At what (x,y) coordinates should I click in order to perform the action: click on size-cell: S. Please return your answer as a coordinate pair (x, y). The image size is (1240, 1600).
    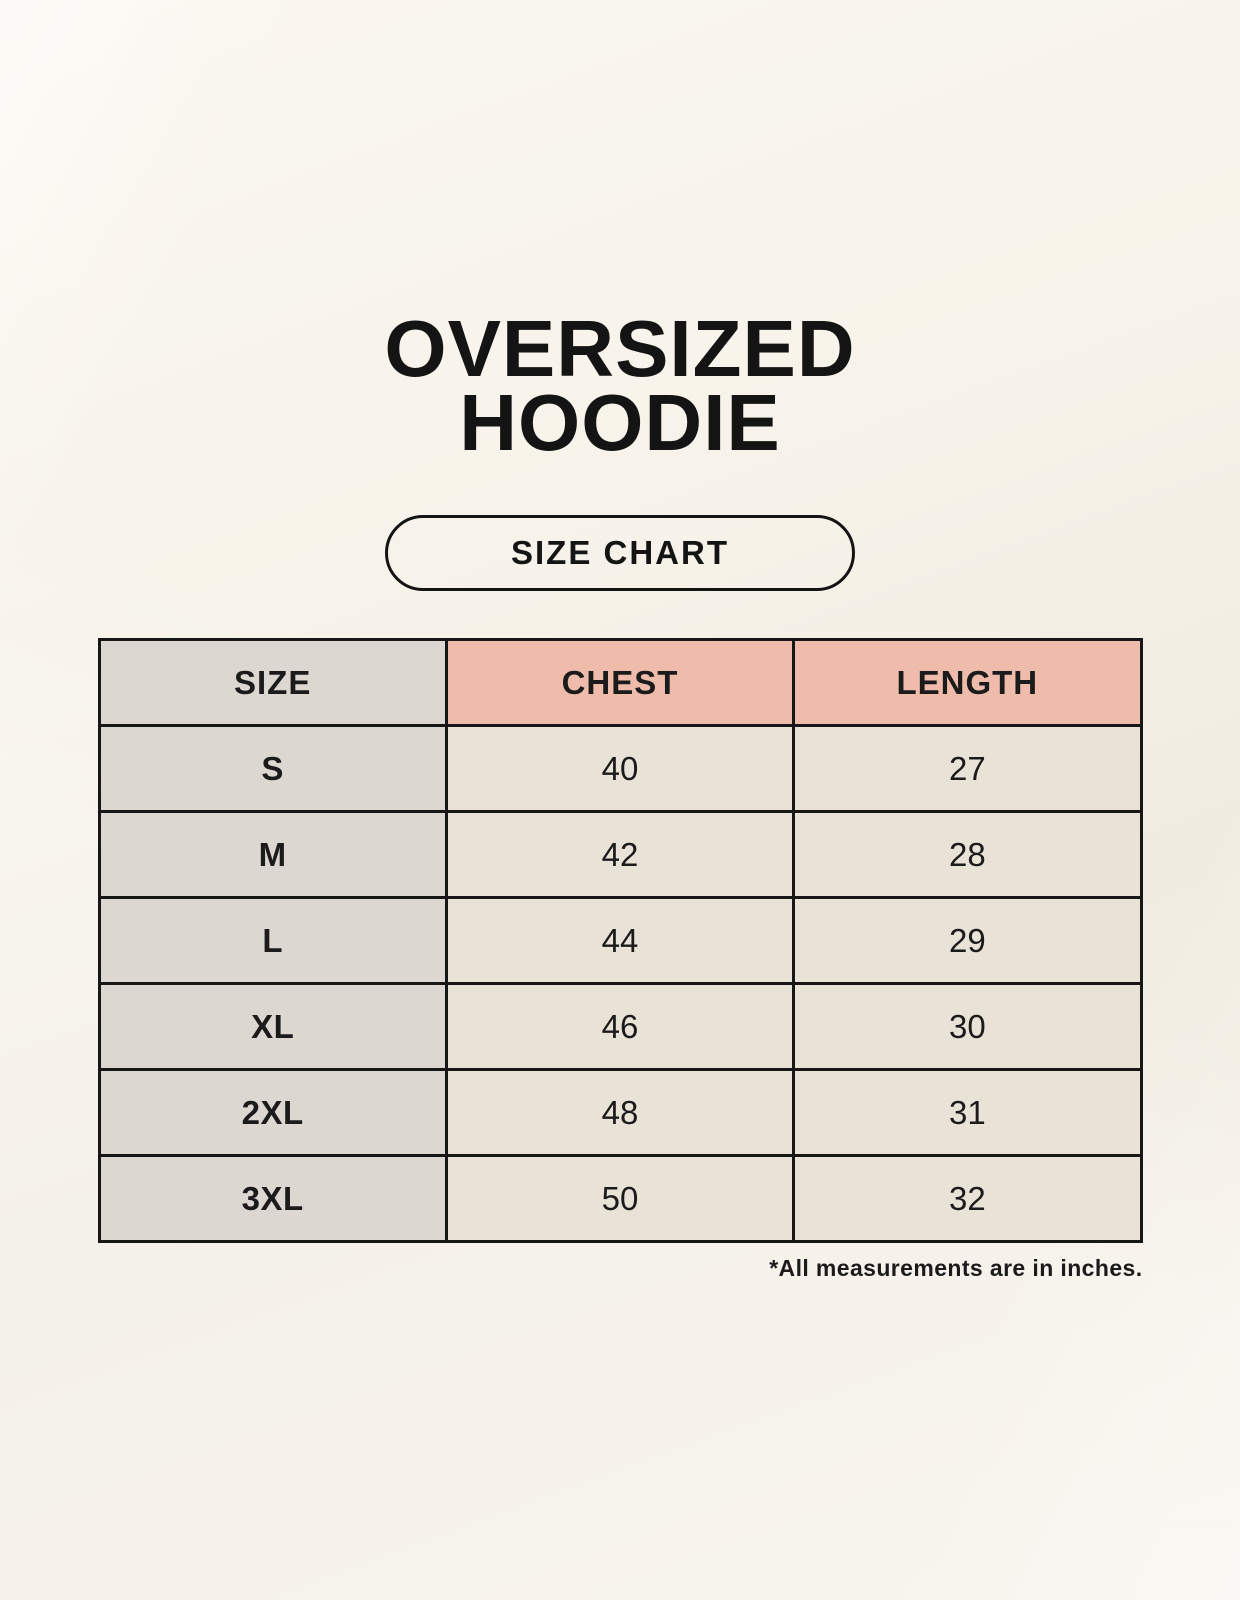
    Looking at the image, I should click on (272, 769).